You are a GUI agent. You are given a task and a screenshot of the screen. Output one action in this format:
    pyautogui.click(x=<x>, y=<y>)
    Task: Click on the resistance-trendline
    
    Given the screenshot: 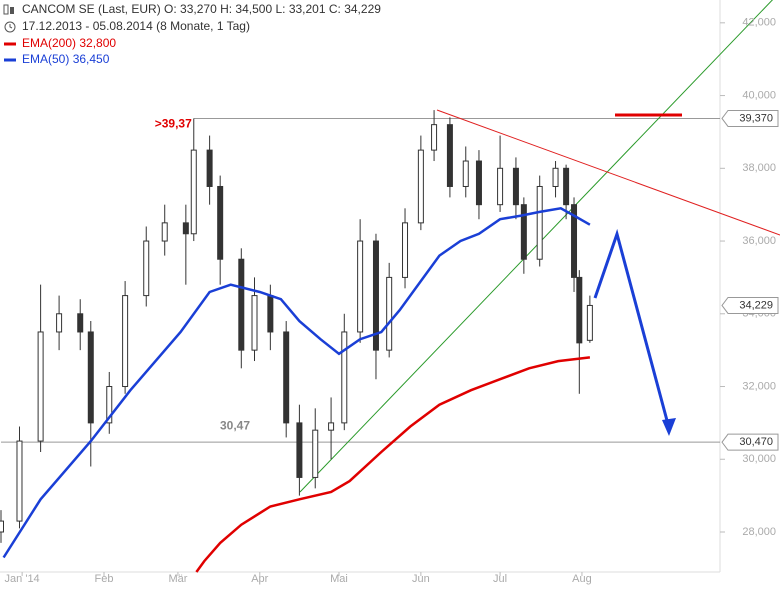 What is the action you would take?
    pyautogui.click(x=608, y=172)
    